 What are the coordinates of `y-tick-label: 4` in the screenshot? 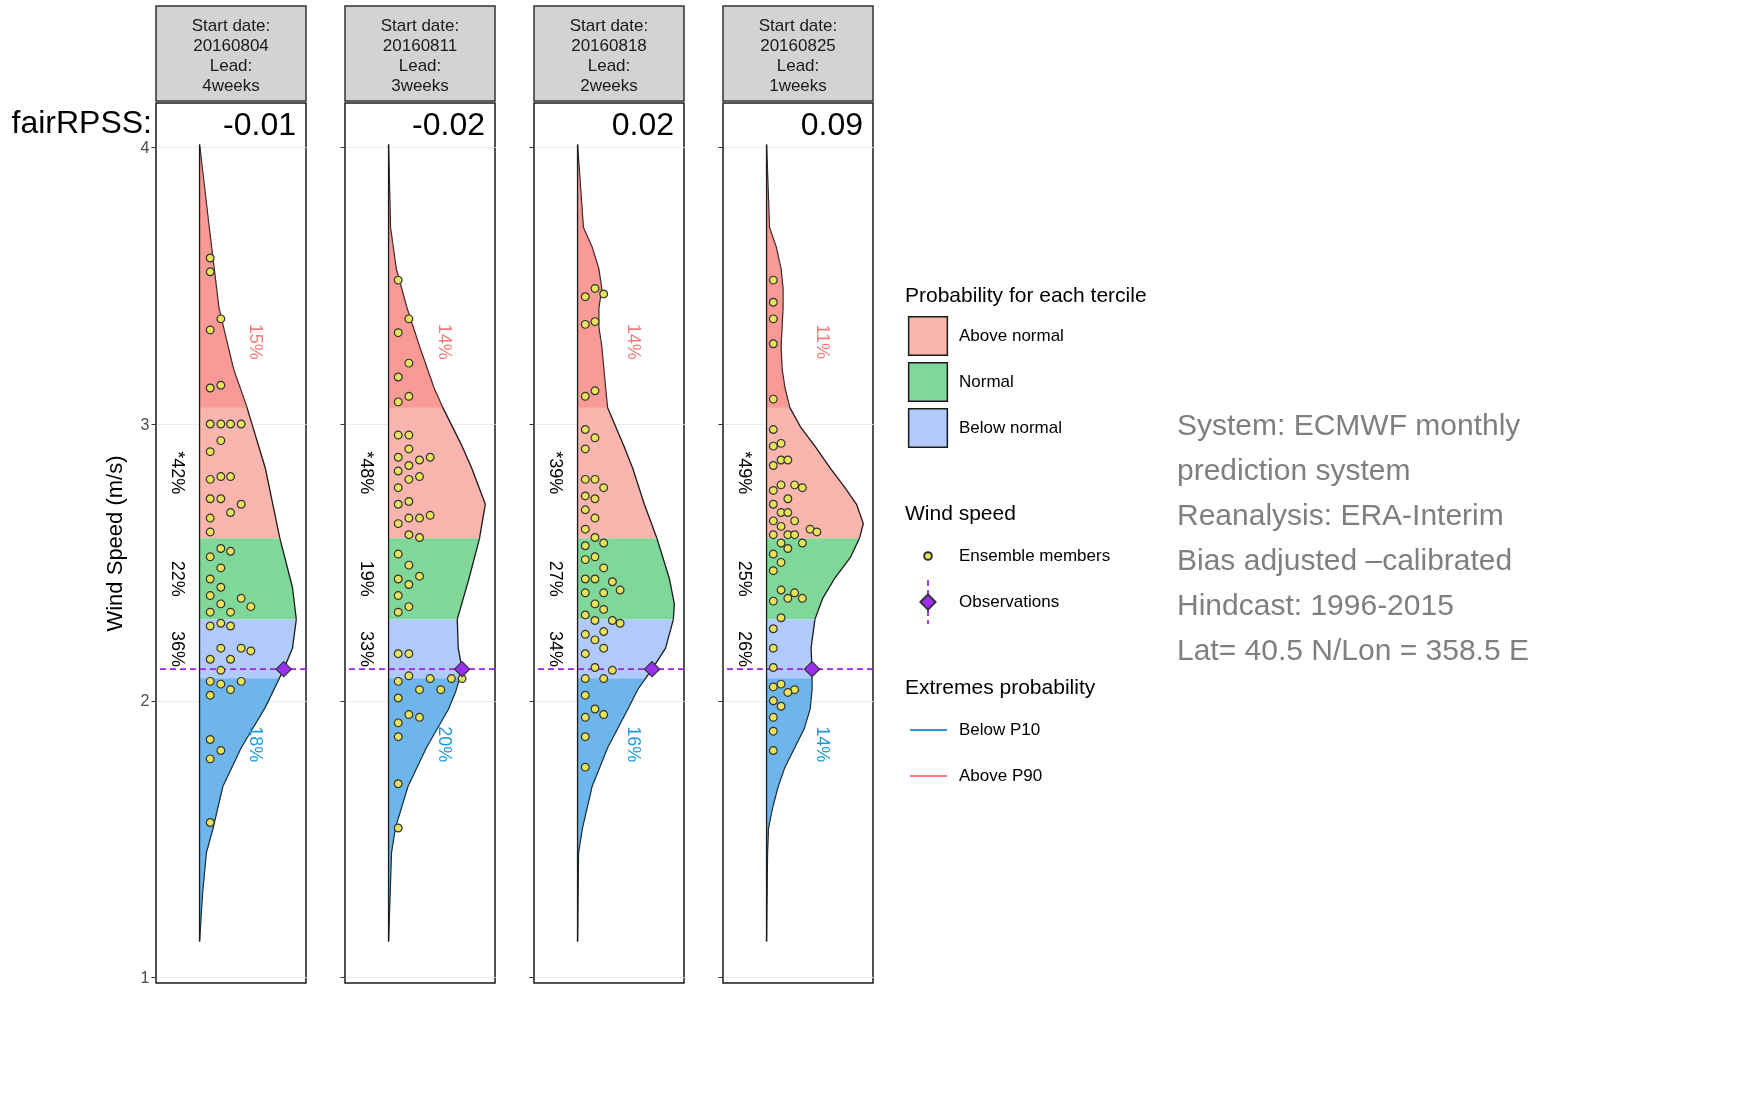 It's located at (145, 147).